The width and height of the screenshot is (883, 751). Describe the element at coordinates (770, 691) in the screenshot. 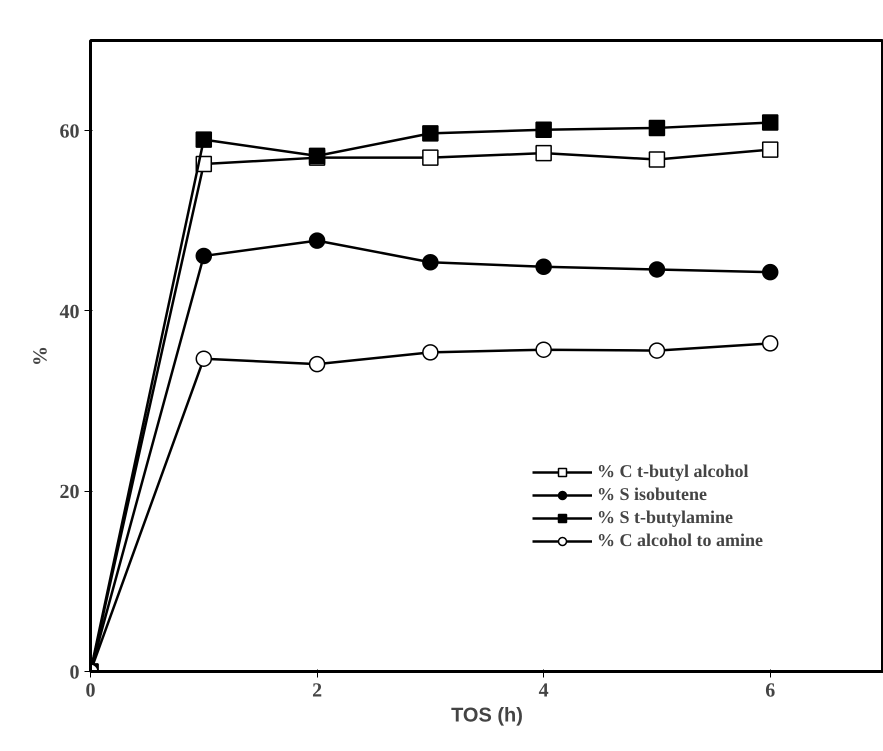

I see `x-tick-label: 6` at that location.